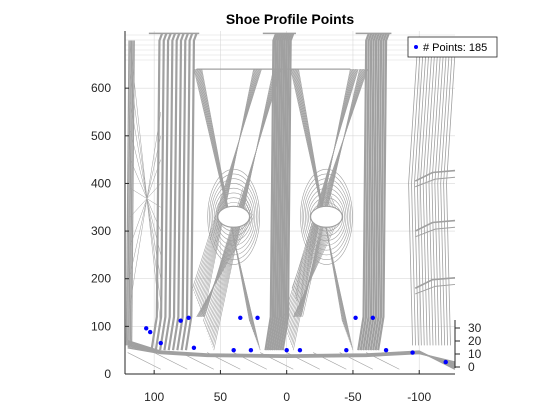 The height and width of the screenshot is (420, 560). I want to click on legend-box, so click(452, 47).